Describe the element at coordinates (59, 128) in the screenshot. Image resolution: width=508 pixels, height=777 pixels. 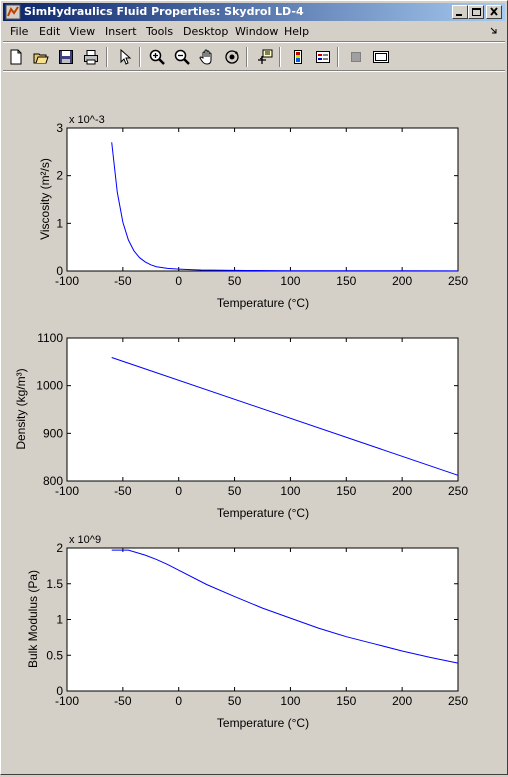
I see `y-tick-label: 3` at that location.